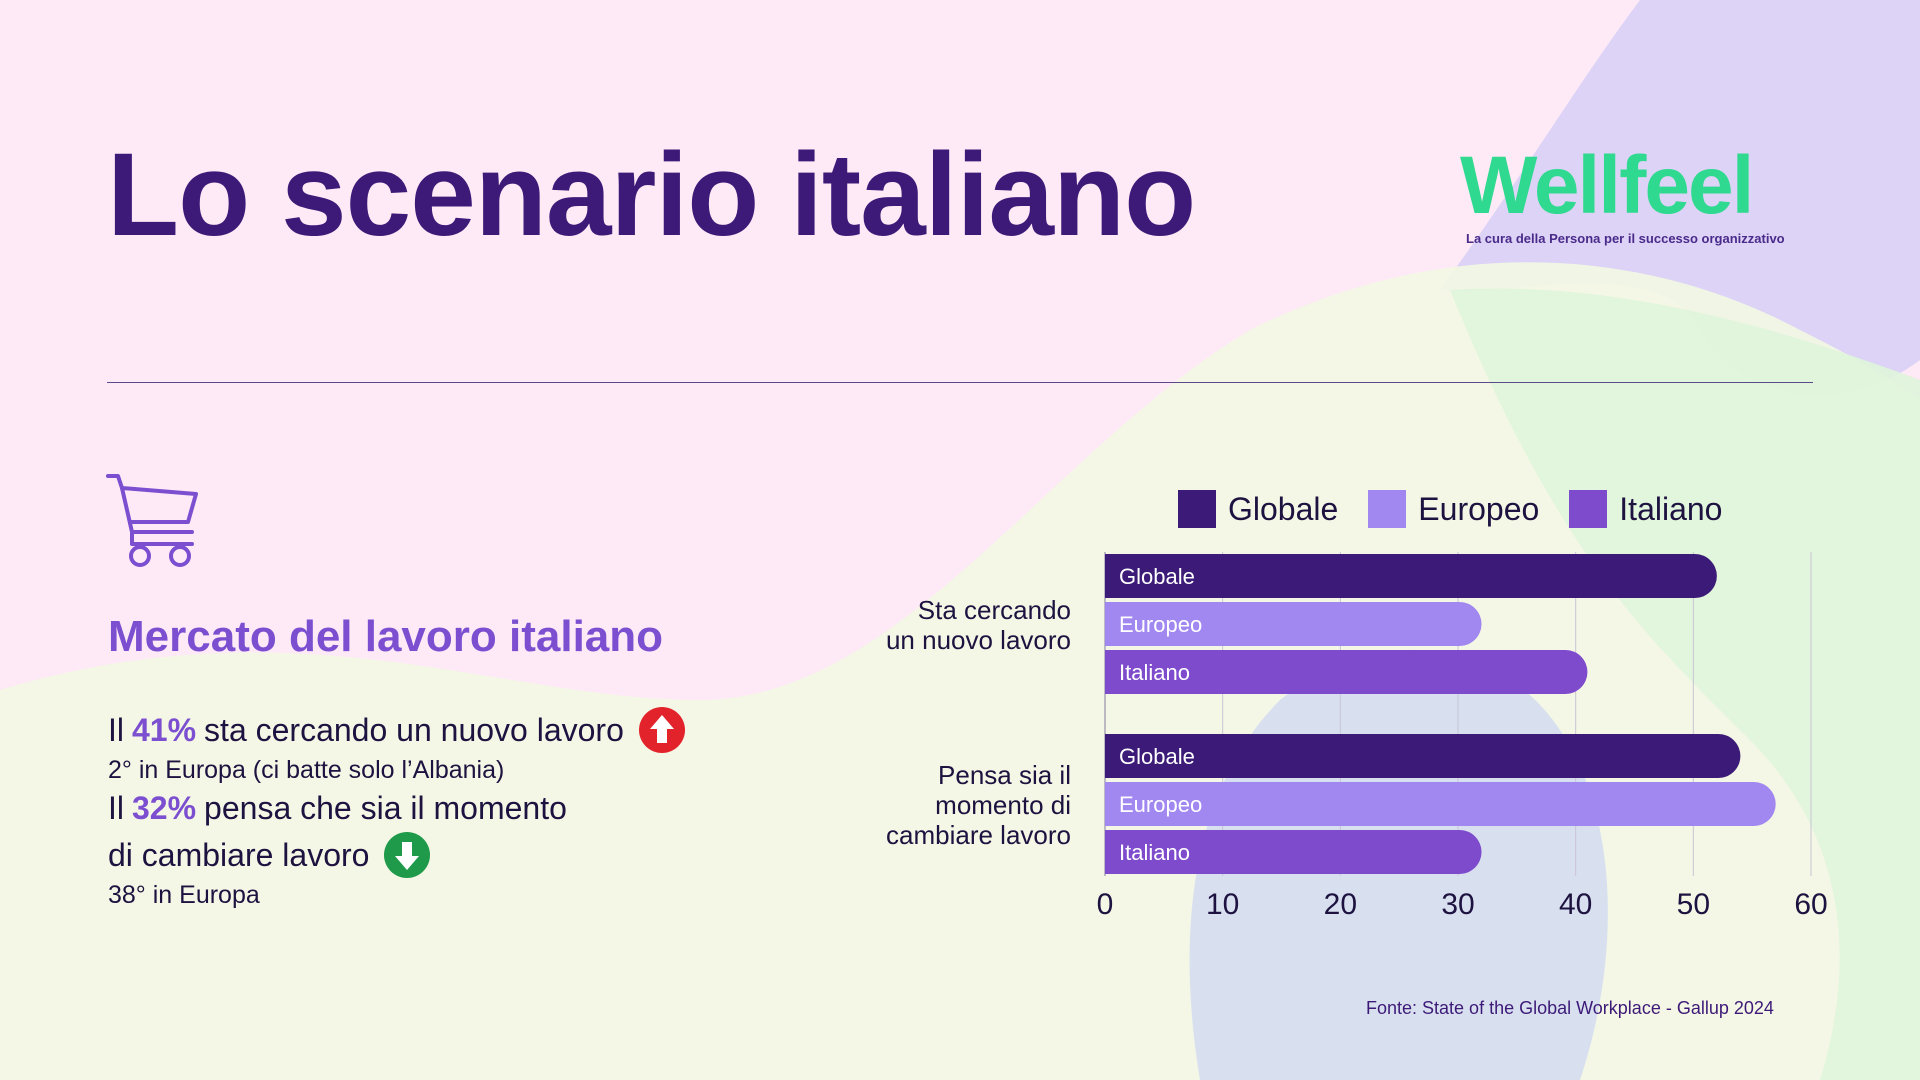 The height and width of the screenshot is (1080, 1920). What do you see at coordinates (239, 854) in the screenshot?
I see `stat-text-continued: di cambiare lavoro` at bounding box center [239, 854].